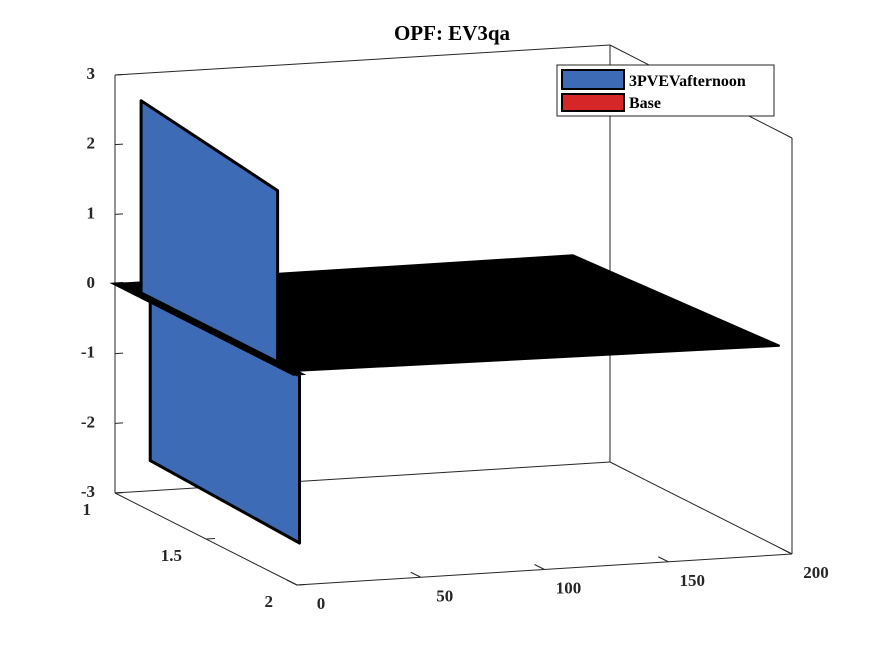  I want to click on x-tick-label-0: 0, so click(321, 603).